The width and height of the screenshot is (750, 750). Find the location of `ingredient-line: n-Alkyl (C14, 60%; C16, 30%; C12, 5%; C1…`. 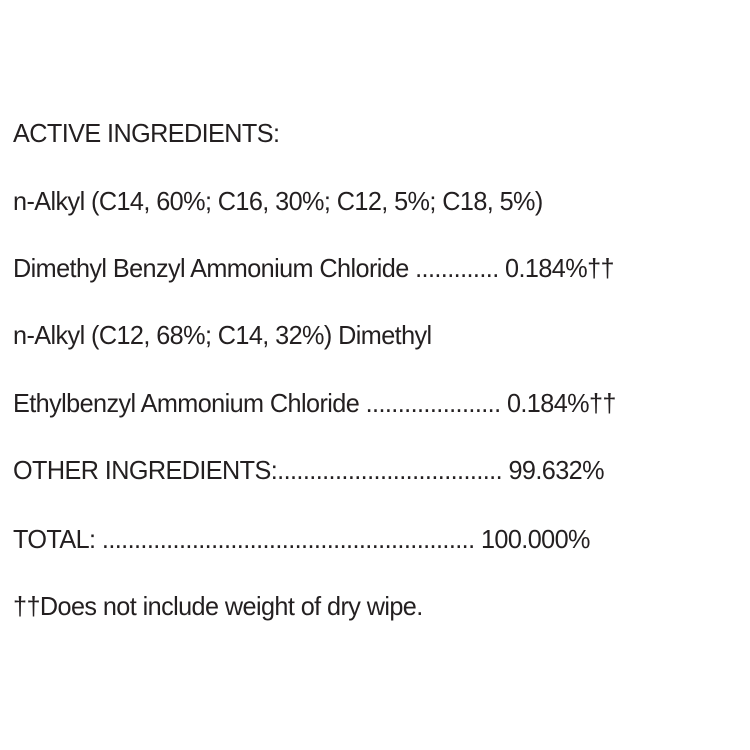

ingredient-line: n-Alkyl (C14, 60%; C16, 30%; C12, 5%; C1… is located at coordinates (278, 201).